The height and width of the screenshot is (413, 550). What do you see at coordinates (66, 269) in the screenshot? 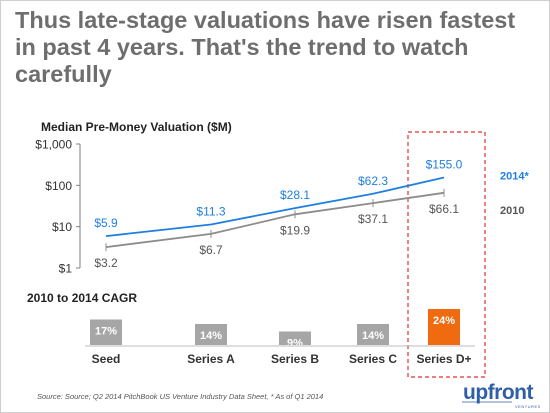
I see `y-tick-label: $1` at bounding box center [66, 269].